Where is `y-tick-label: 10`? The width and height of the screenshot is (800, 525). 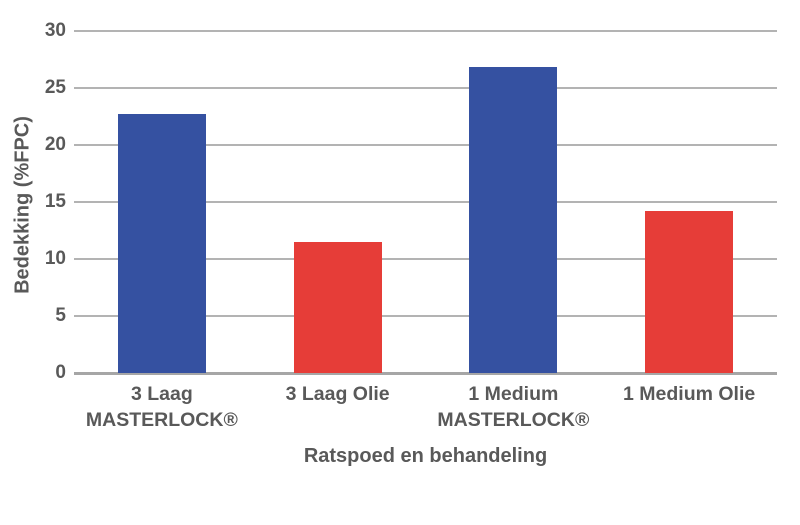 y-tick-label: 10 is located at coordinates (55, 258).